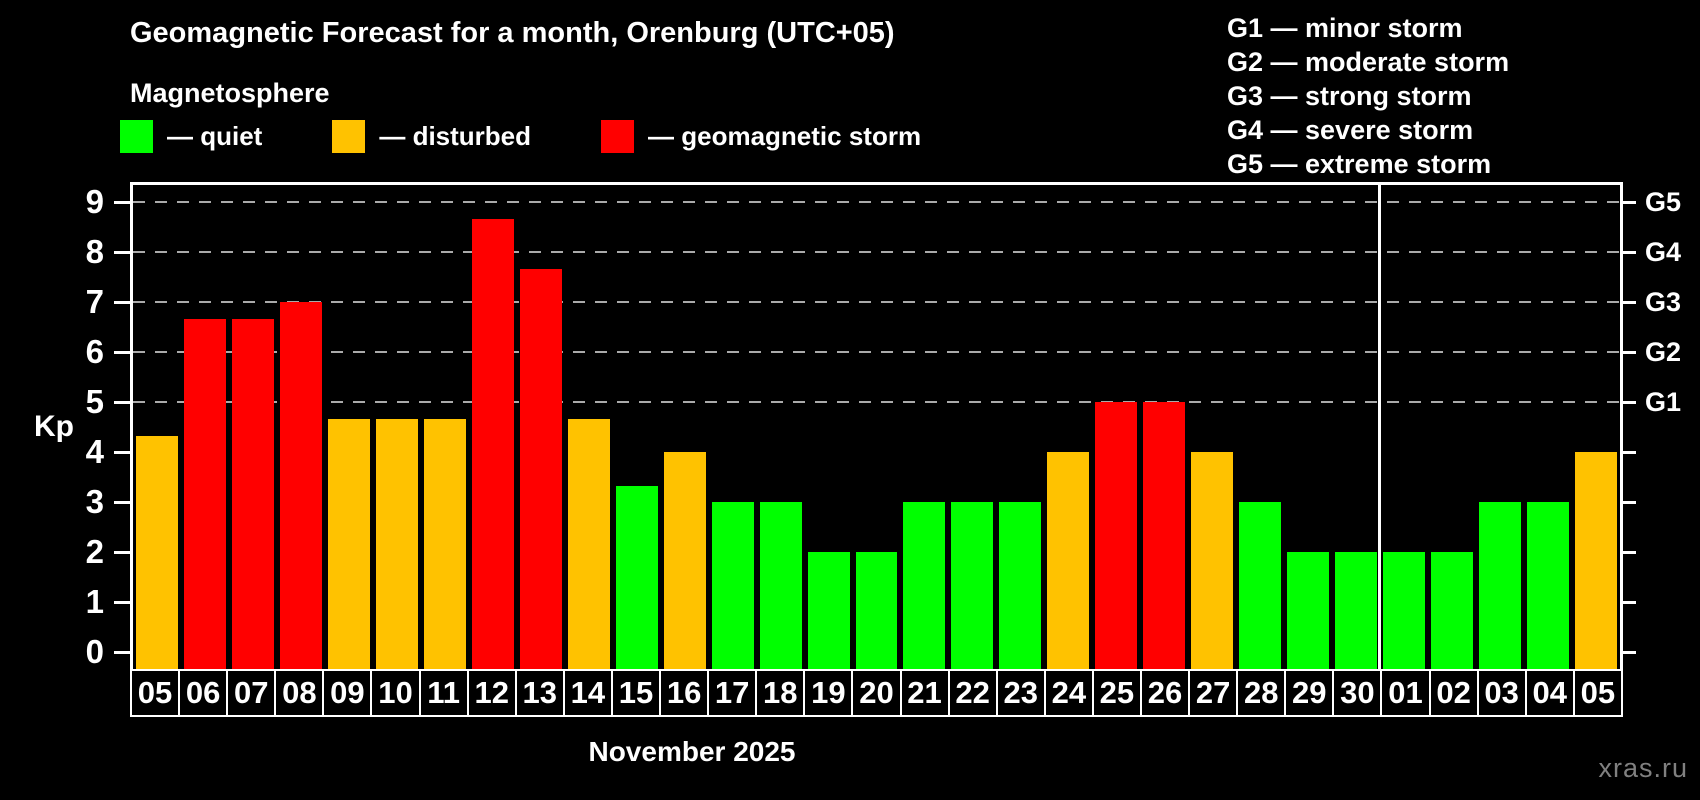  What do you see at coordinates (692, 751) in the screenshot?
I see `x-axis-month-label: November 2025` at bounding box center [692, 751].